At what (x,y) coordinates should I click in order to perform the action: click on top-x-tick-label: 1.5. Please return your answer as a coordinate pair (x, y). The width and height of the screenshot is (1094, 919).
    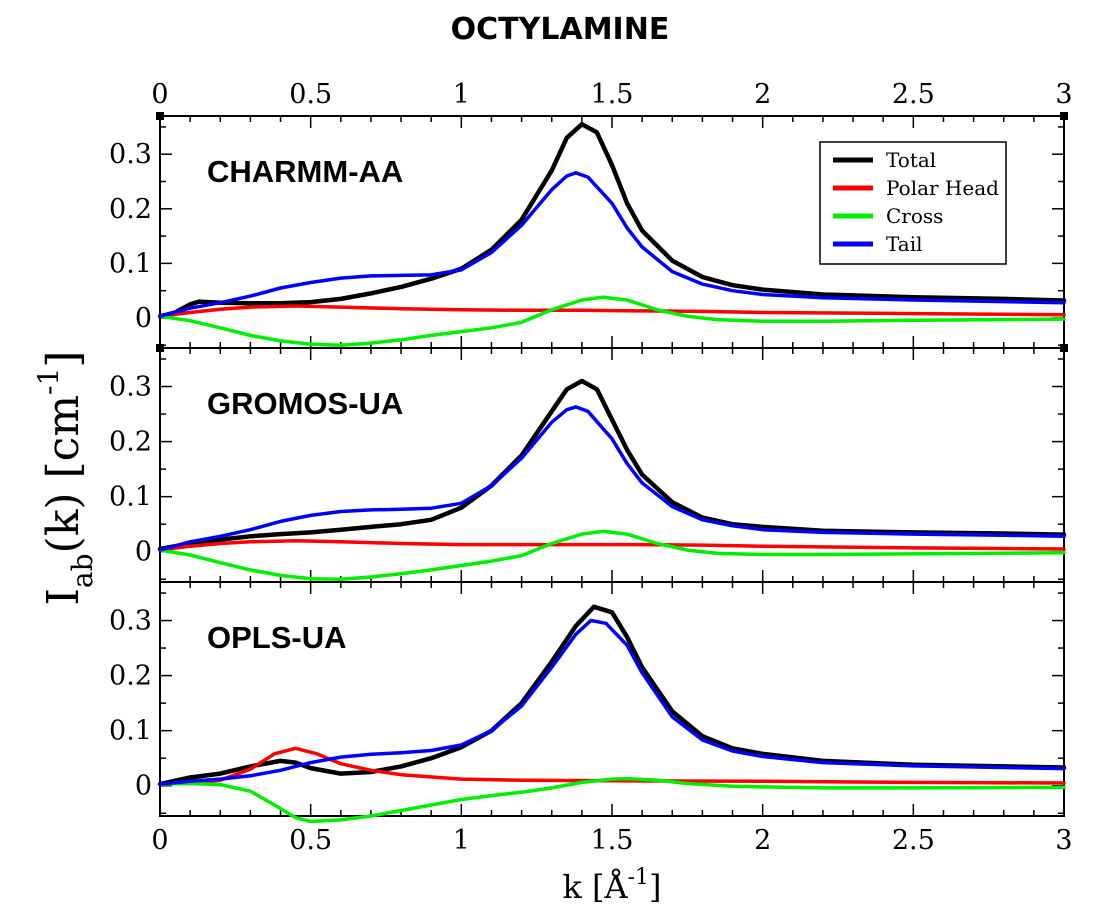
    Looking at the image, I should click on (612, 94).